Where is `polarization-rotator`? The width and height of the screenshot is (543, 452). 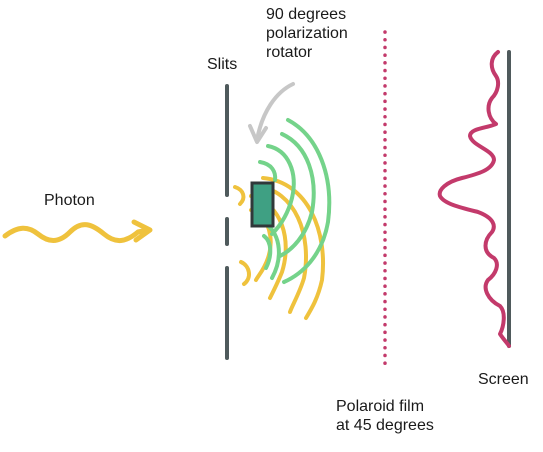 polarization-rotator is located at coordinates (262, 204).